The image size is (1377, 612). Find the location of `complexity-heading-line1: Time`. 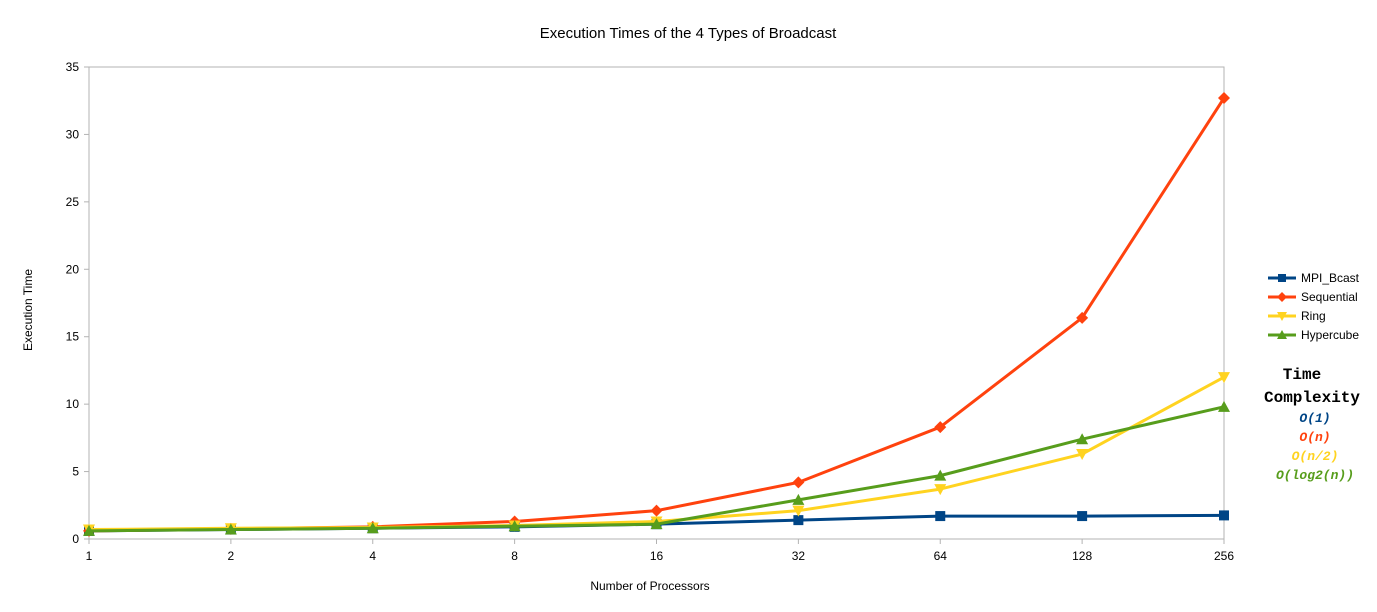

complexity-heading-line1: Time is located at coordinates (1302, 375).